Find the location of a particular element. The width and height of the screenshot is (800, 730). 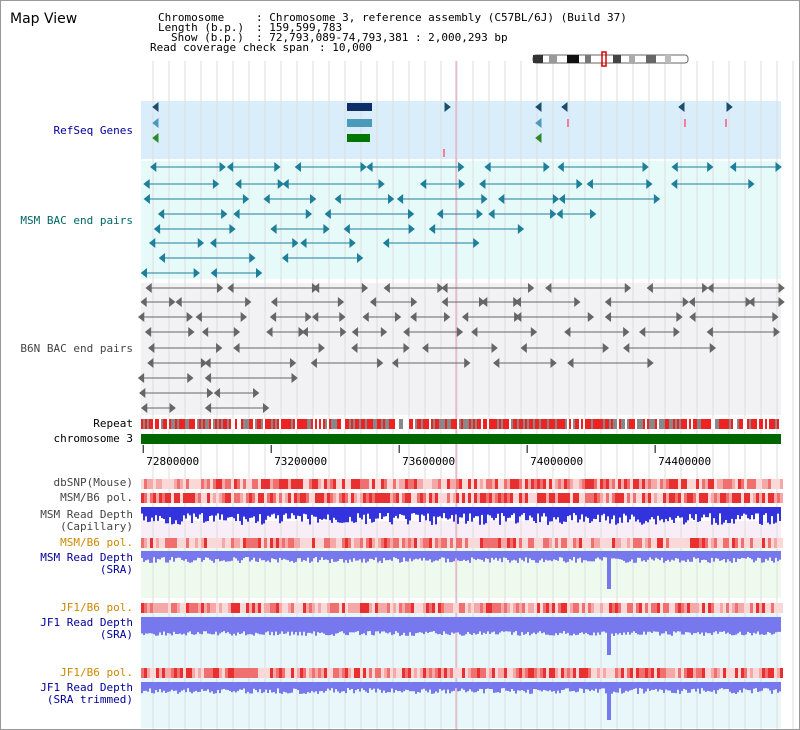

track-label-jf1-depth-trim-1: JF1 Read Depth is located at coordinates (86, 687).